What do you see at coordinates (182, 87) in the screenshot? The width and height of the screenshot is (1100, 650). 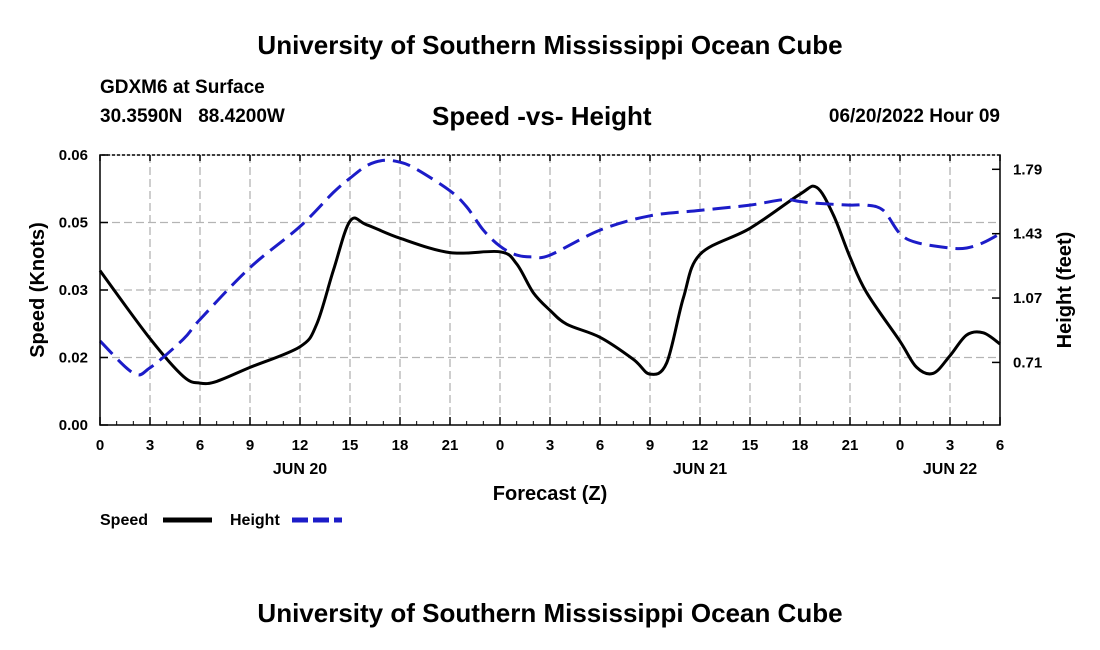 I see `station-label: GDXM6 at Surface` at bounding box center [182, 87].